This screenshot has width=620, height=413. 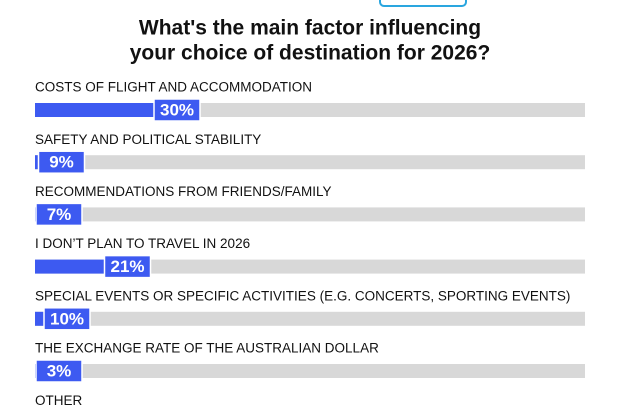 I want to click on chart-title: your choice of destination for 2026?, so click(x=310, y=53).